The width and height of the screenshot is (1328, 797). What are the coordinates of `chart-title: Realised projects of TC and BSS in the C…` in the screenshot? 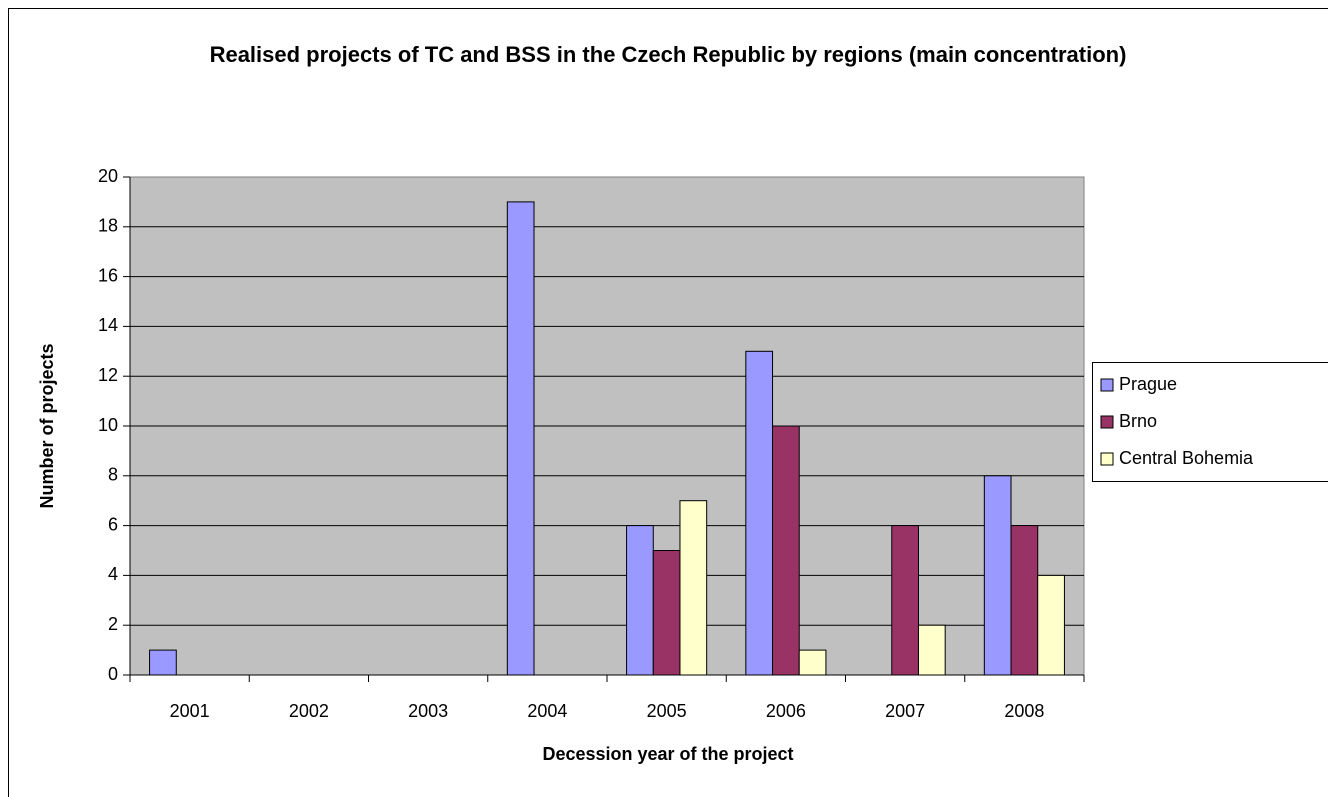 It's located at (668, 54).